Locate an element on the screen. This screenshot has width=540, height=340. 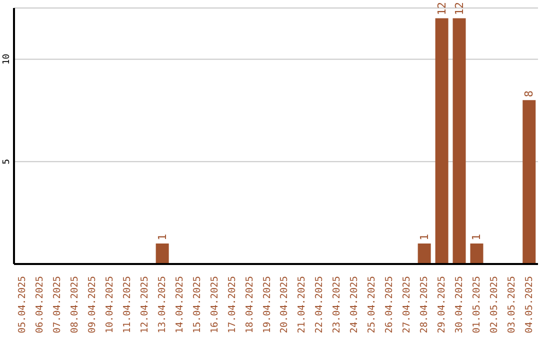
x-tick-label: 13.04.2025 is located at coordinates (162, 305).